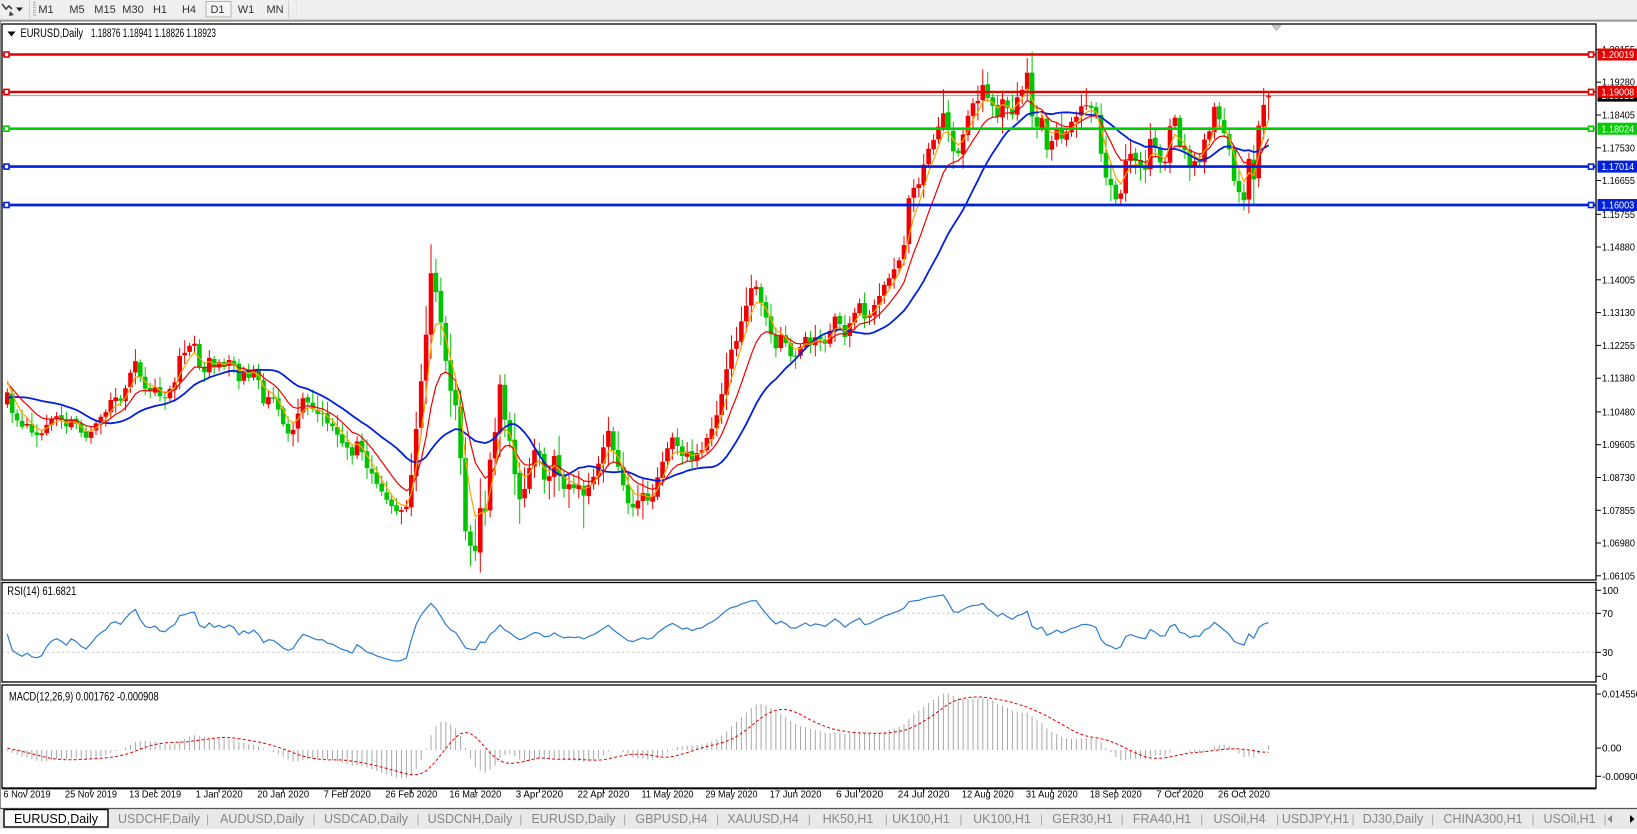 Image resolution: width=1637 pixels, height=834 pixels. I want to click on svg-text: M15, so click(104, 10).